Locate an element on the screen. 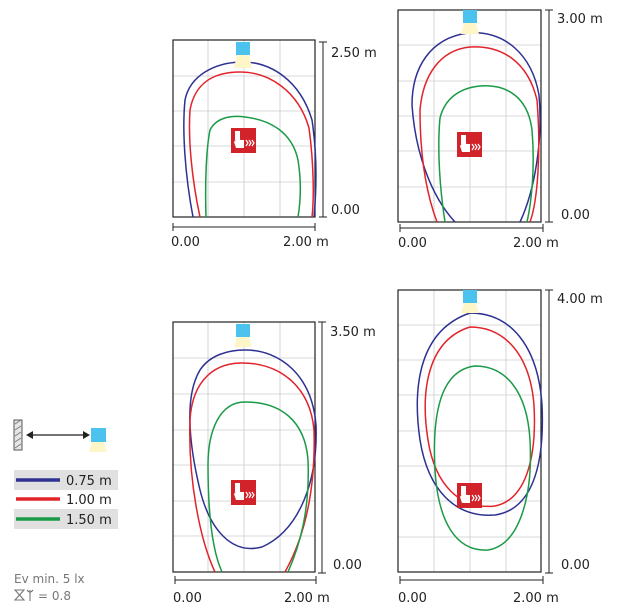 This screenshot has height=615, width=629. height-label: 3.00 m is located at coordinates (580, 19).